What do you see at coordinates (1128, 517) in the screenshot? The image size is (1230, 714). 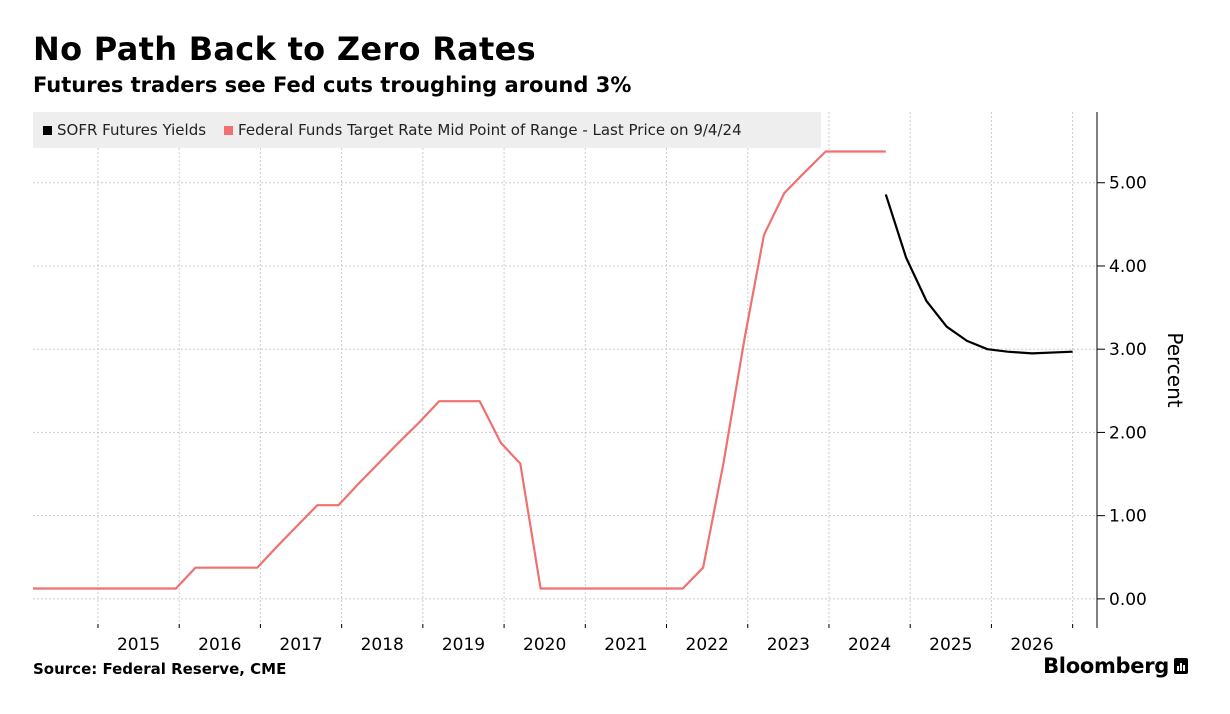 I see `y-tick-label: 1.00` at bounding box center [1128, 517].